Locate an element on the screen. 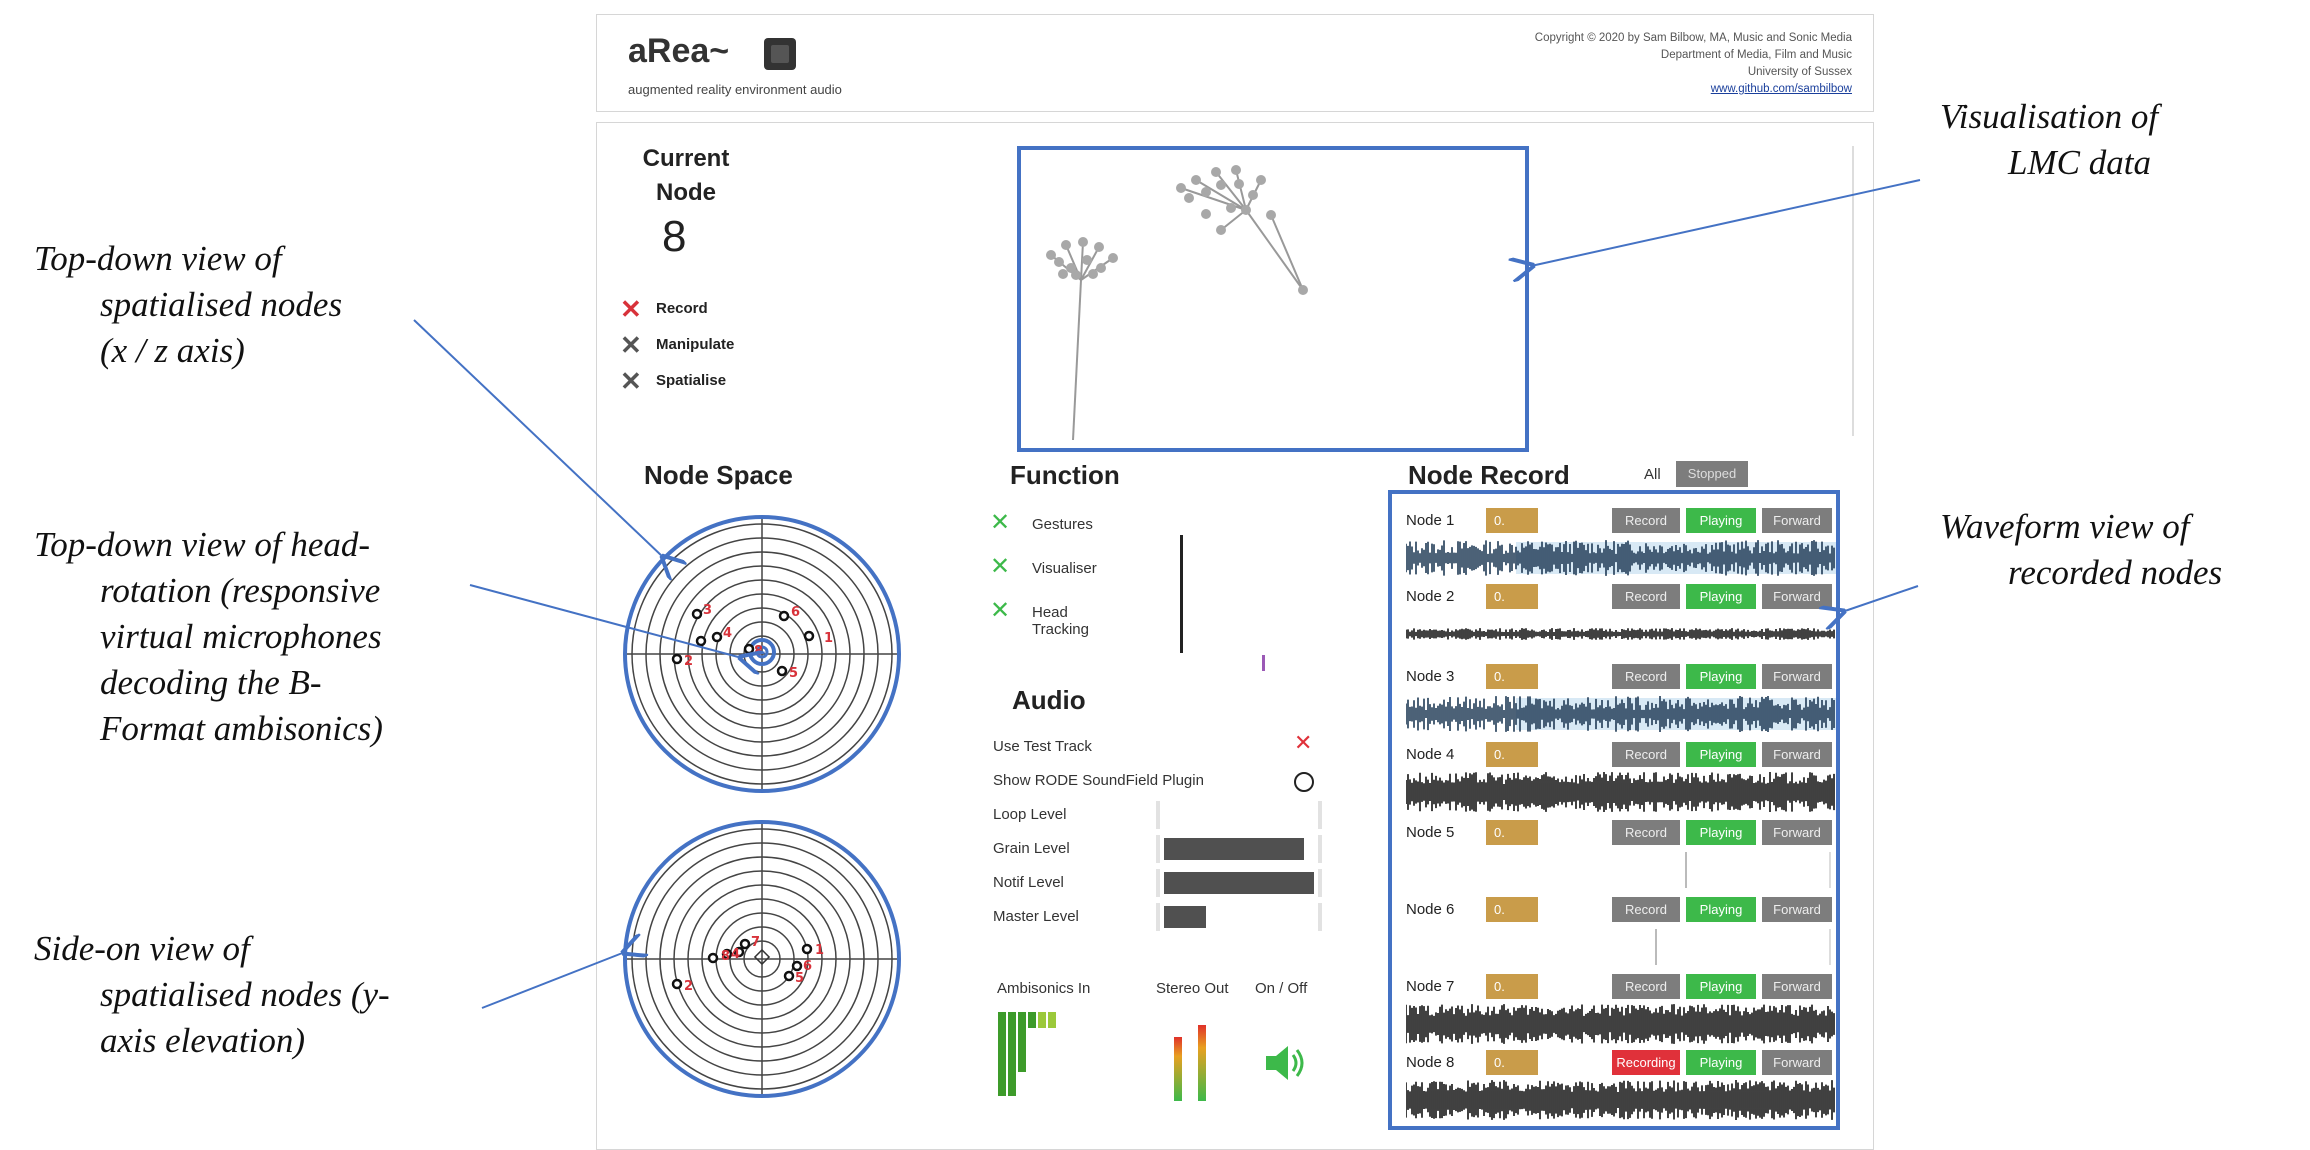 This screenshot has width=2310, height=1150. check-x-icon: ✕ is located at coordinates (1000, 610).